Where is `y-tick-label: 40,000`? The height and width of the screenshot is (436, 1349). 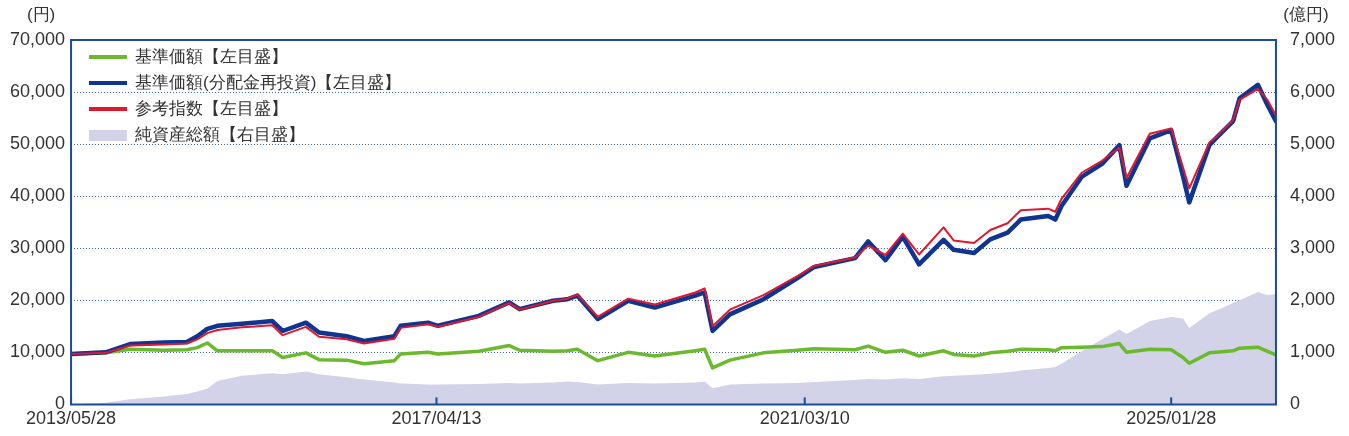 y-tick-label: 40,000 is located at coordinates (37, 195).